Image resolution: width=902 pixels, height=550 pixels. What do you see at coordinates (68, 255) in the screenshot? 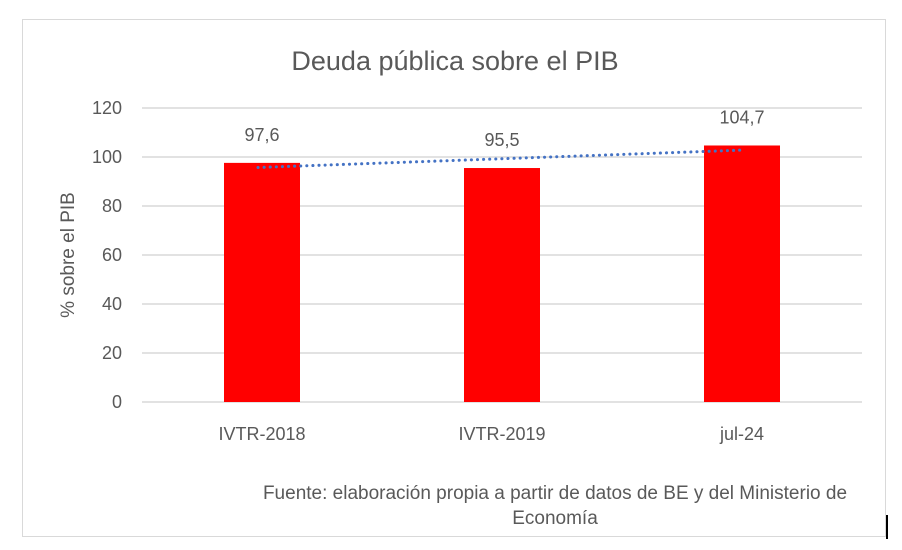
I see `y-axis-label: % sobre el PIB` at bounding box center [68, 255].